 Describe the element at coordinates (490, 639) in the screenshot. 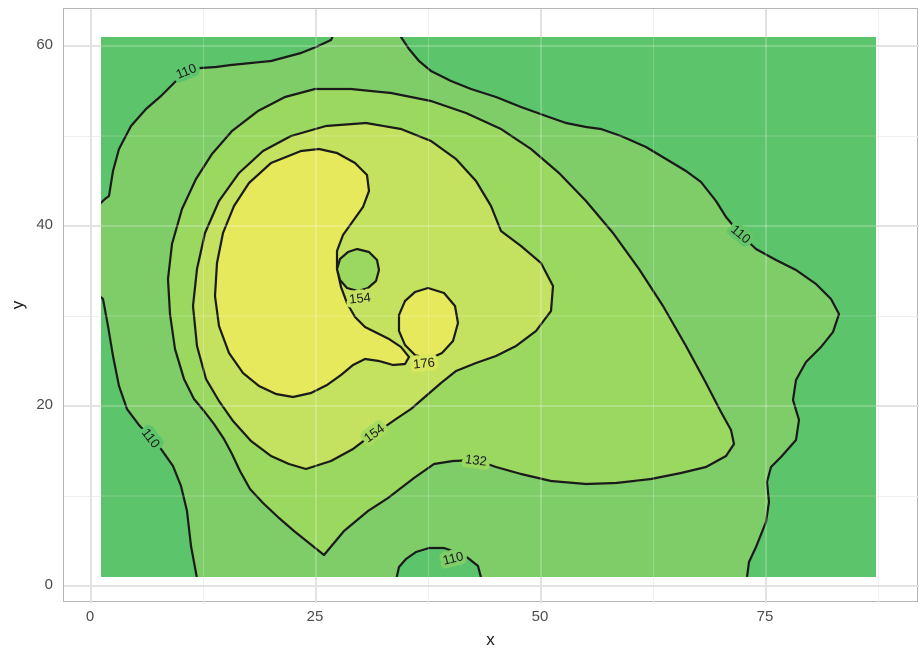

I see `x-axis-title: x` at that location.